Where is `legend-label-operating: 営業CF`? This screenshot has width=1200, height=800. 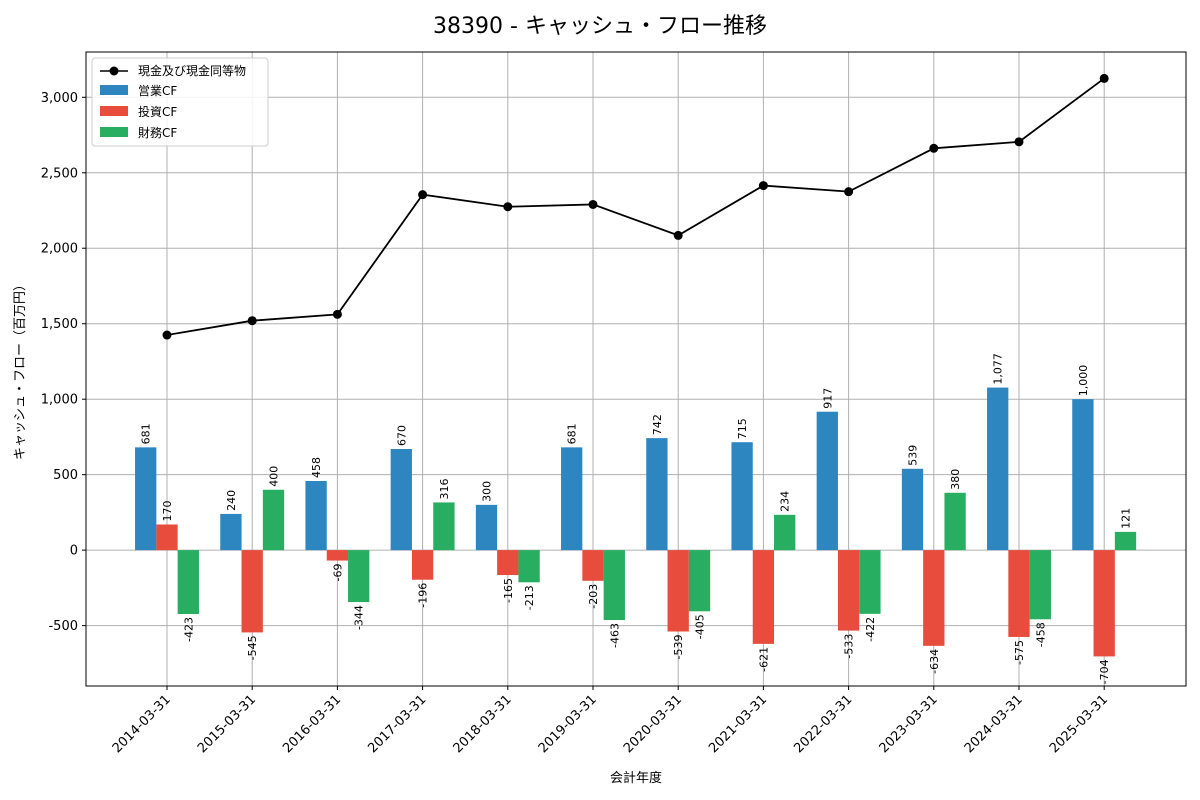
legend-label-operating: 営業CF is located at coordinates (157, 91).